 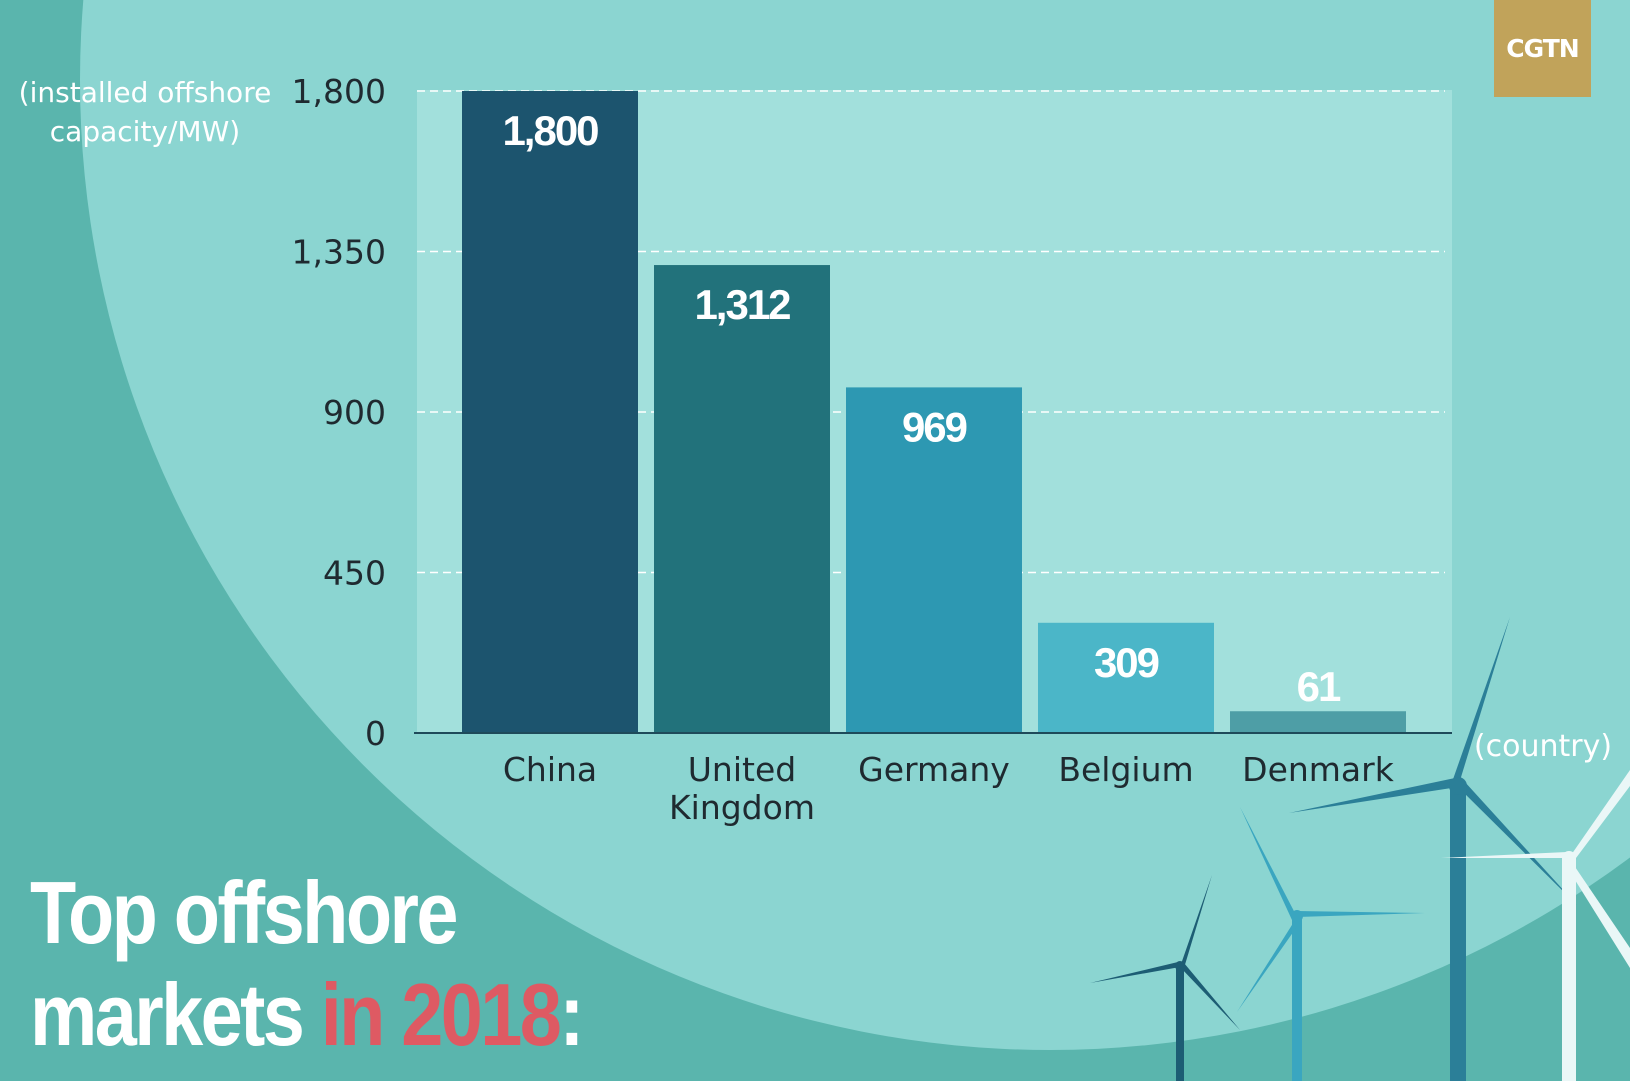 I want to click on bar-value-label: 1,312, so click(x=742, y=304).